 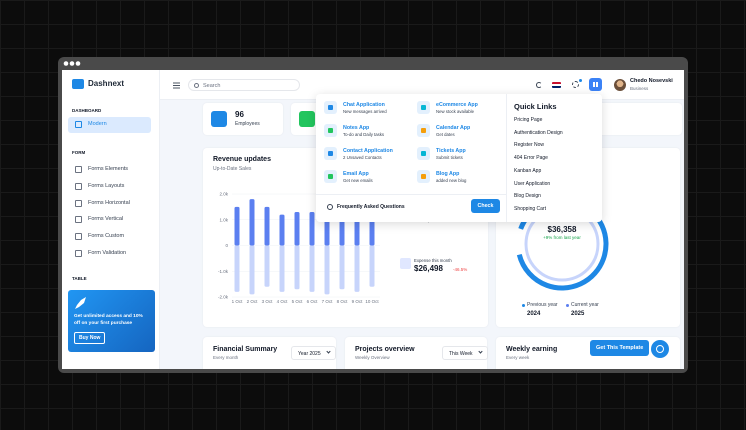 I want to click on app-subtitle: 2 Unsaved Contacts, so click(x=362, y=157).